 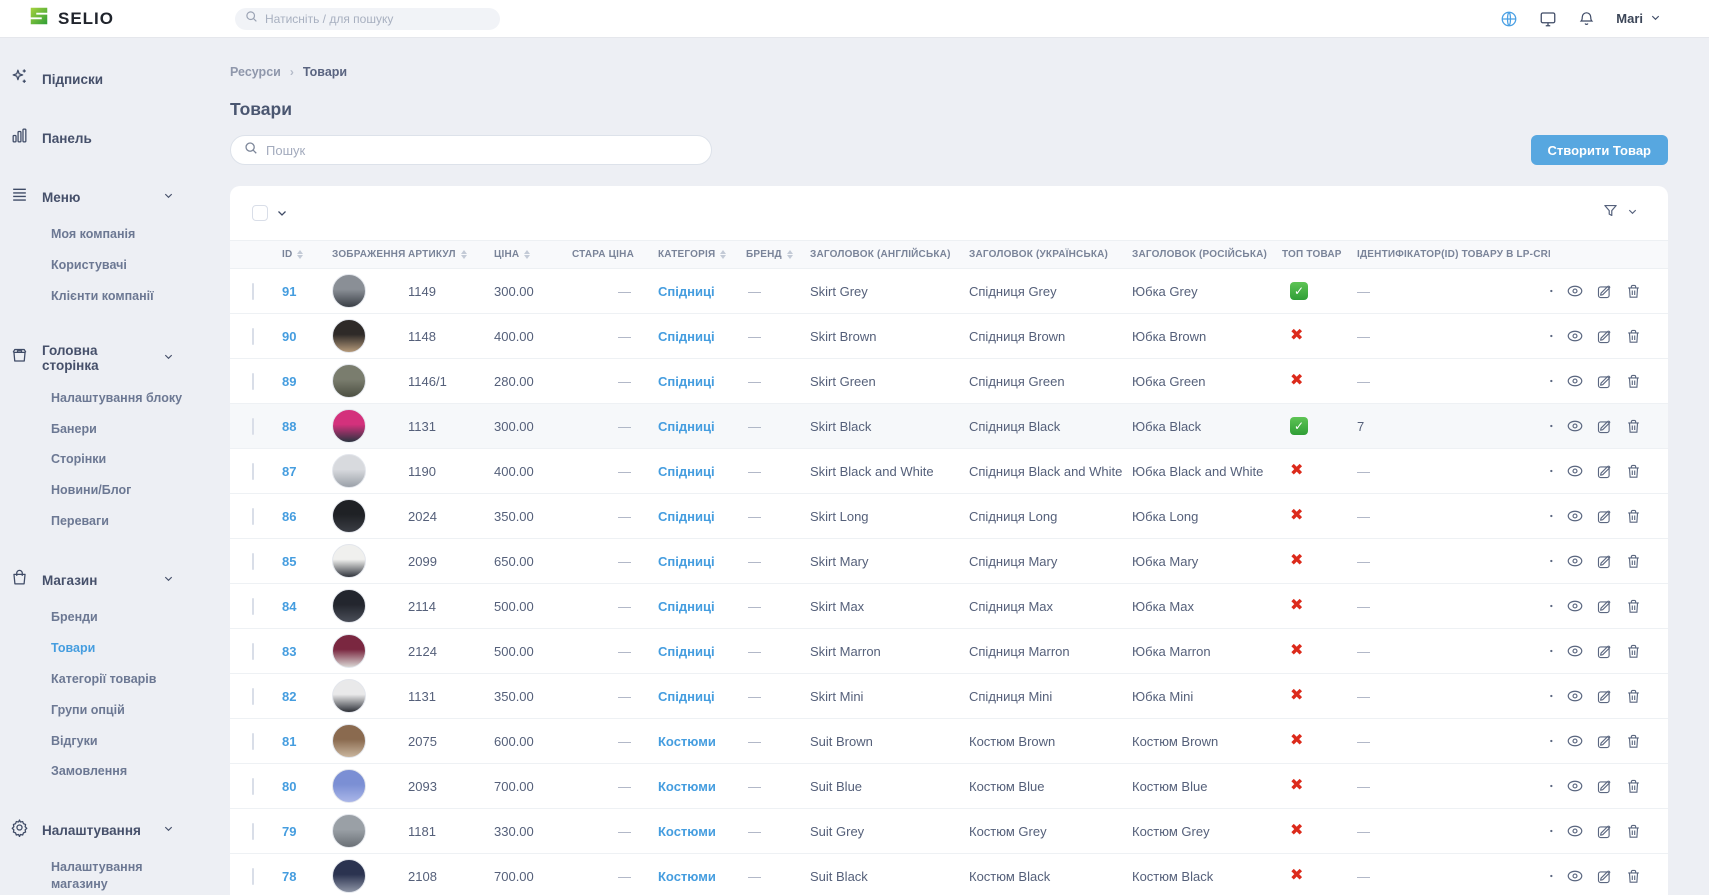 What do you see at coordinates (1620, 213) in the screenshot?
I see `filter-button` at bounding box center [1620, 213].